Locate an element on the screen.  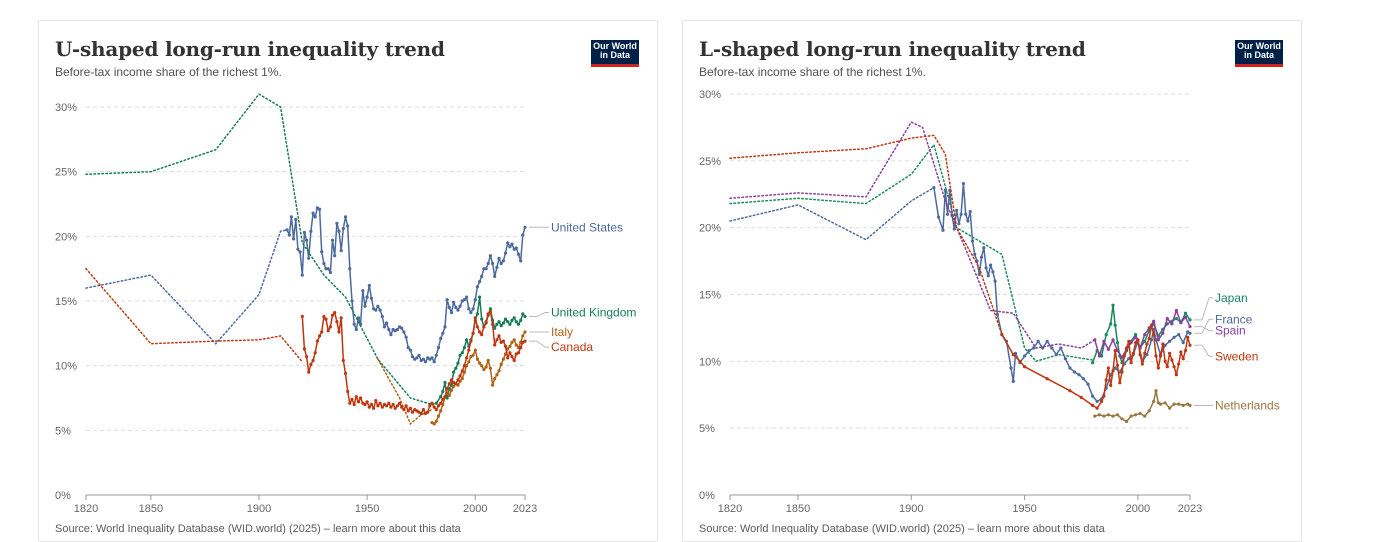
x-tick-label: 1850 is located at coordinates (798, 509).